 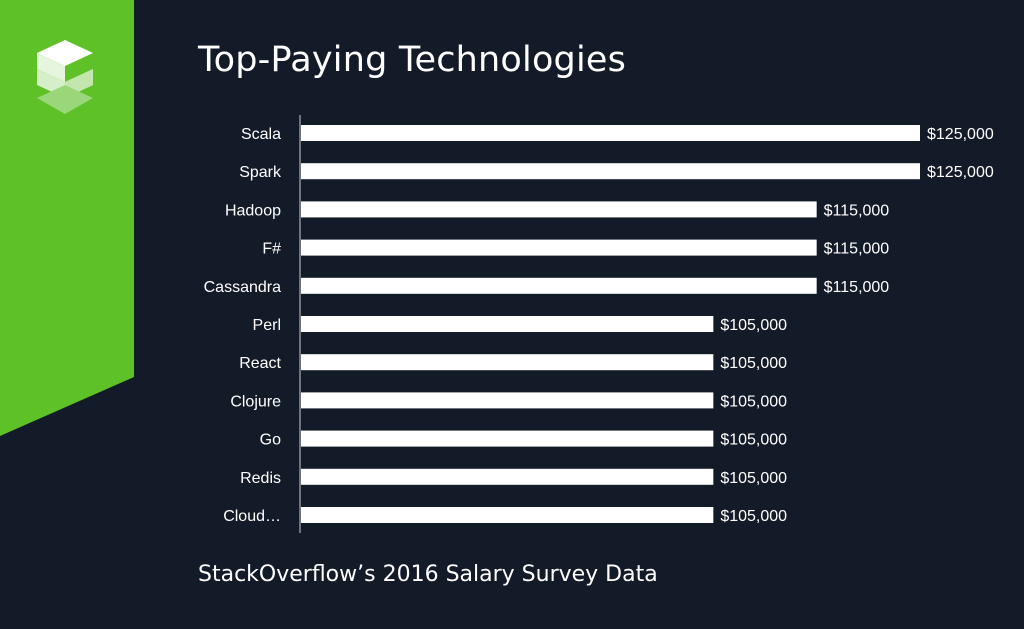 What do you see at coordinates (412, 60) in the screenshot?
I see `slide-title: Top-Paying Technologies` at bounding box center [412, 60].